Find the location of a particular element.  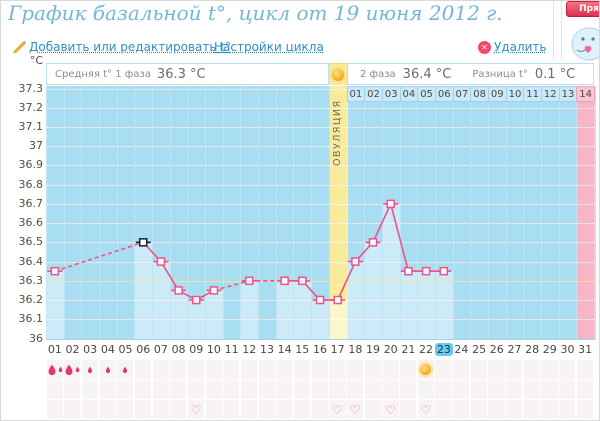

event-cell-row1-day01 is located at coordinates (54, 369).